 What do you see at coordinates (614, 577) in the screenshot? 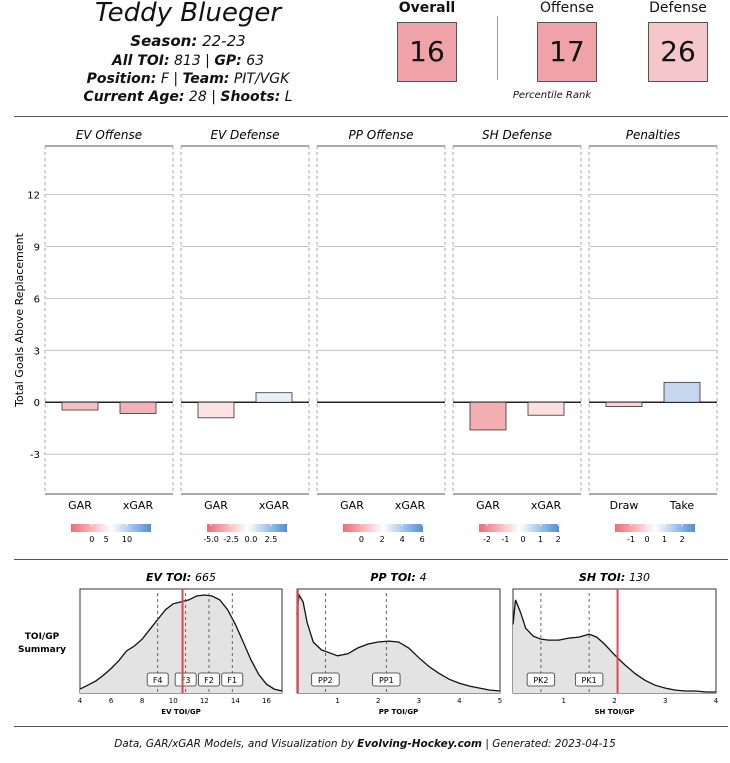
I see `toi-panel-title: SH TOI: 130` at bounding box center [614, 577].